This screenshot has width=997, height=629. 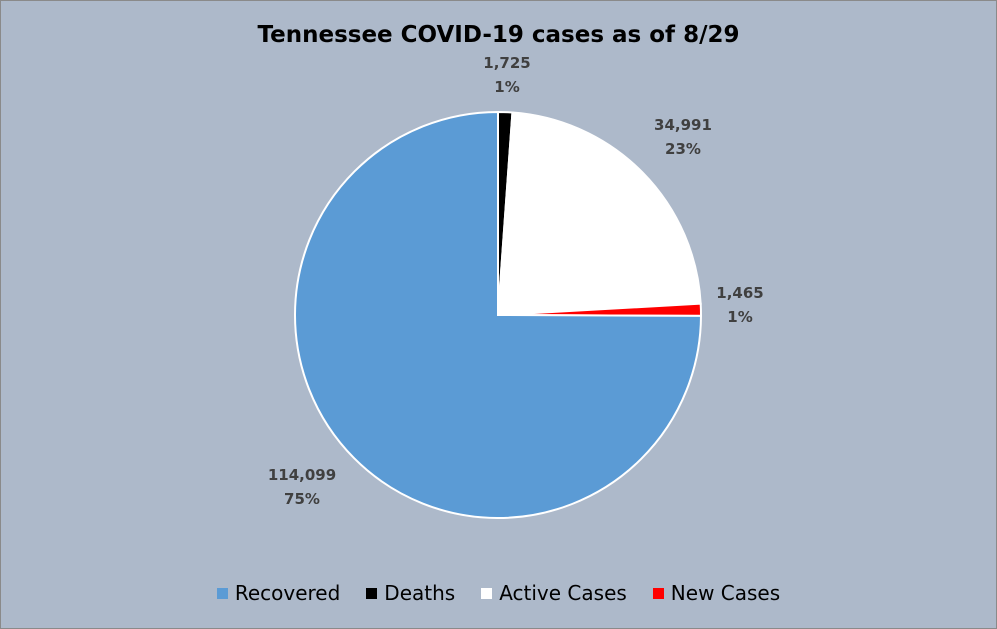 I want to click on legend-label-new-cases: New Cases, so click(x=725, y=593).